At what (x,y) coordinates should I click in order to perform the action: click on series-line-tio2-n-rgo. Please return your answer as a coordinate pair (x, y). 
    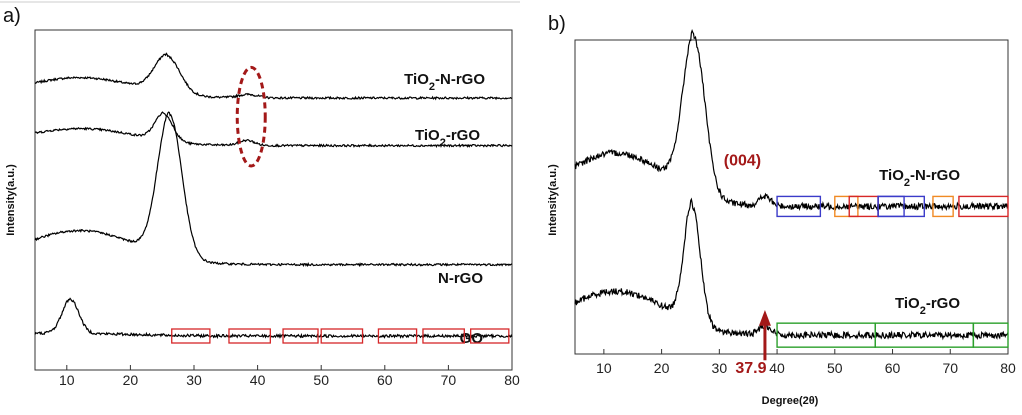
    Looking at the image, I should click on (273, 76).